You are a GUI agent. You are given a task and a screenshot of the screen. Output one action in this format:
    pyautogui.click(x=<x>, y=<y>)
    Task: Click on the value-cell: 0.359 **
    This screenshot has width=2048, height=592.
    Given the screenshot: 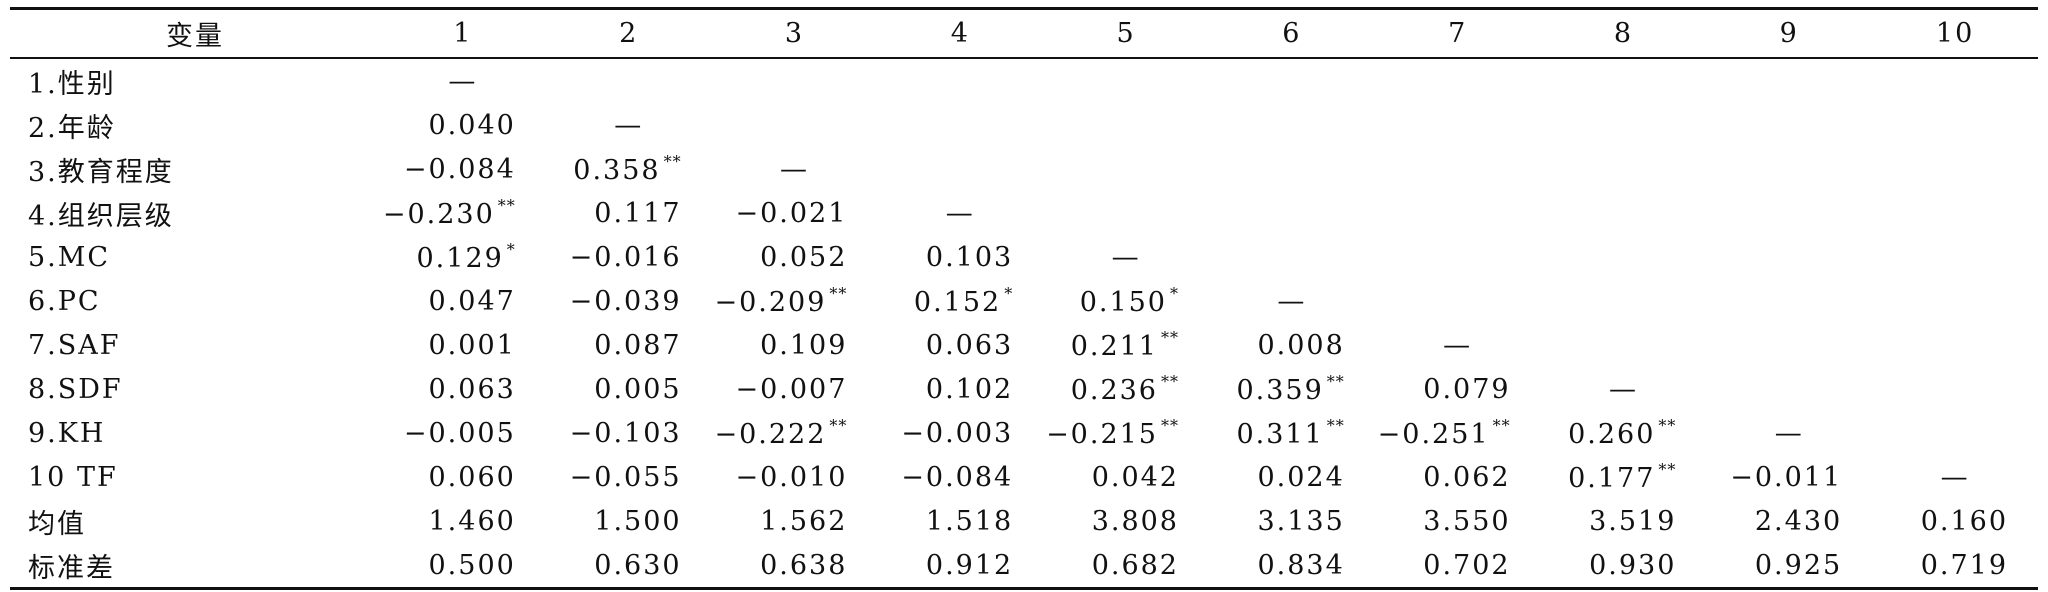 What is the action you would take?
    pyautogui.click(x=1292, y=389)
    